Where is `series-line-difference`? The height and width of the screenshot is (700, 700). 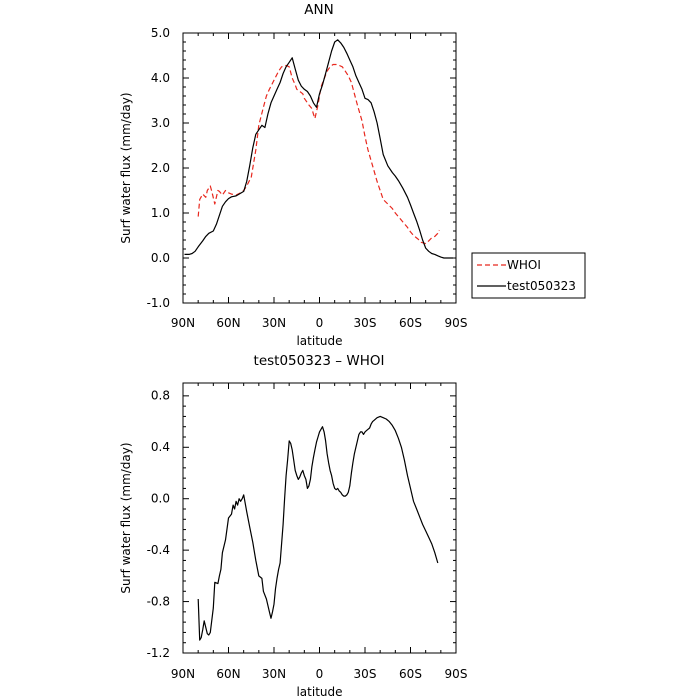 series-line-difference is located at coordinates (318, 528).